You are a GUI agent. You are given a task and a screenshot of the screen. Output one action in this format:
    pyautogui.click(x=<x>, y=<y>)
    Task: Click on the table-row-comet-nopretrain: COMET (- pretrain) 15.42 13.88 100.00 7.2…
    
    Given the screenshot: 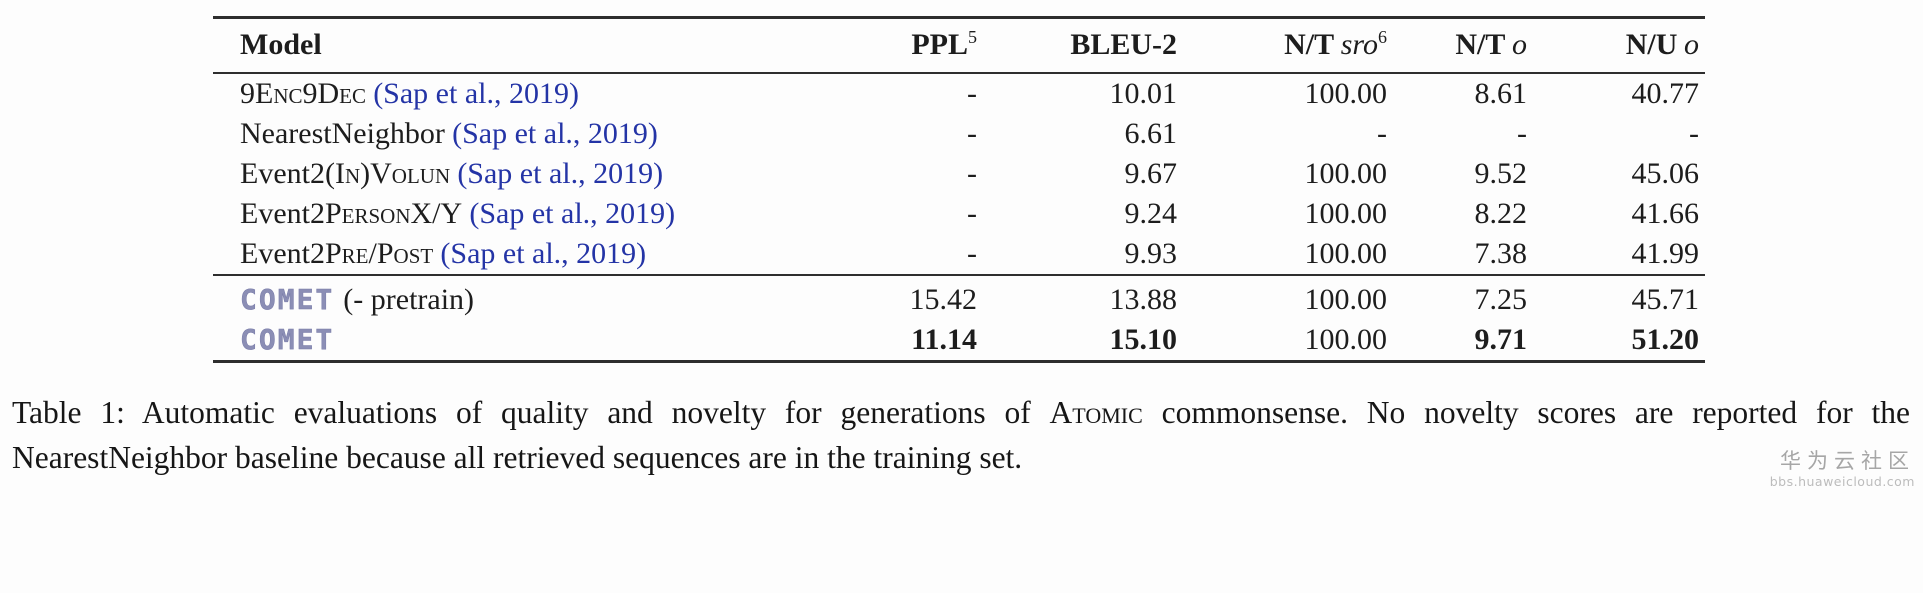 What is the action you would take?
    pyautogui.click(x=959, y=297)
    